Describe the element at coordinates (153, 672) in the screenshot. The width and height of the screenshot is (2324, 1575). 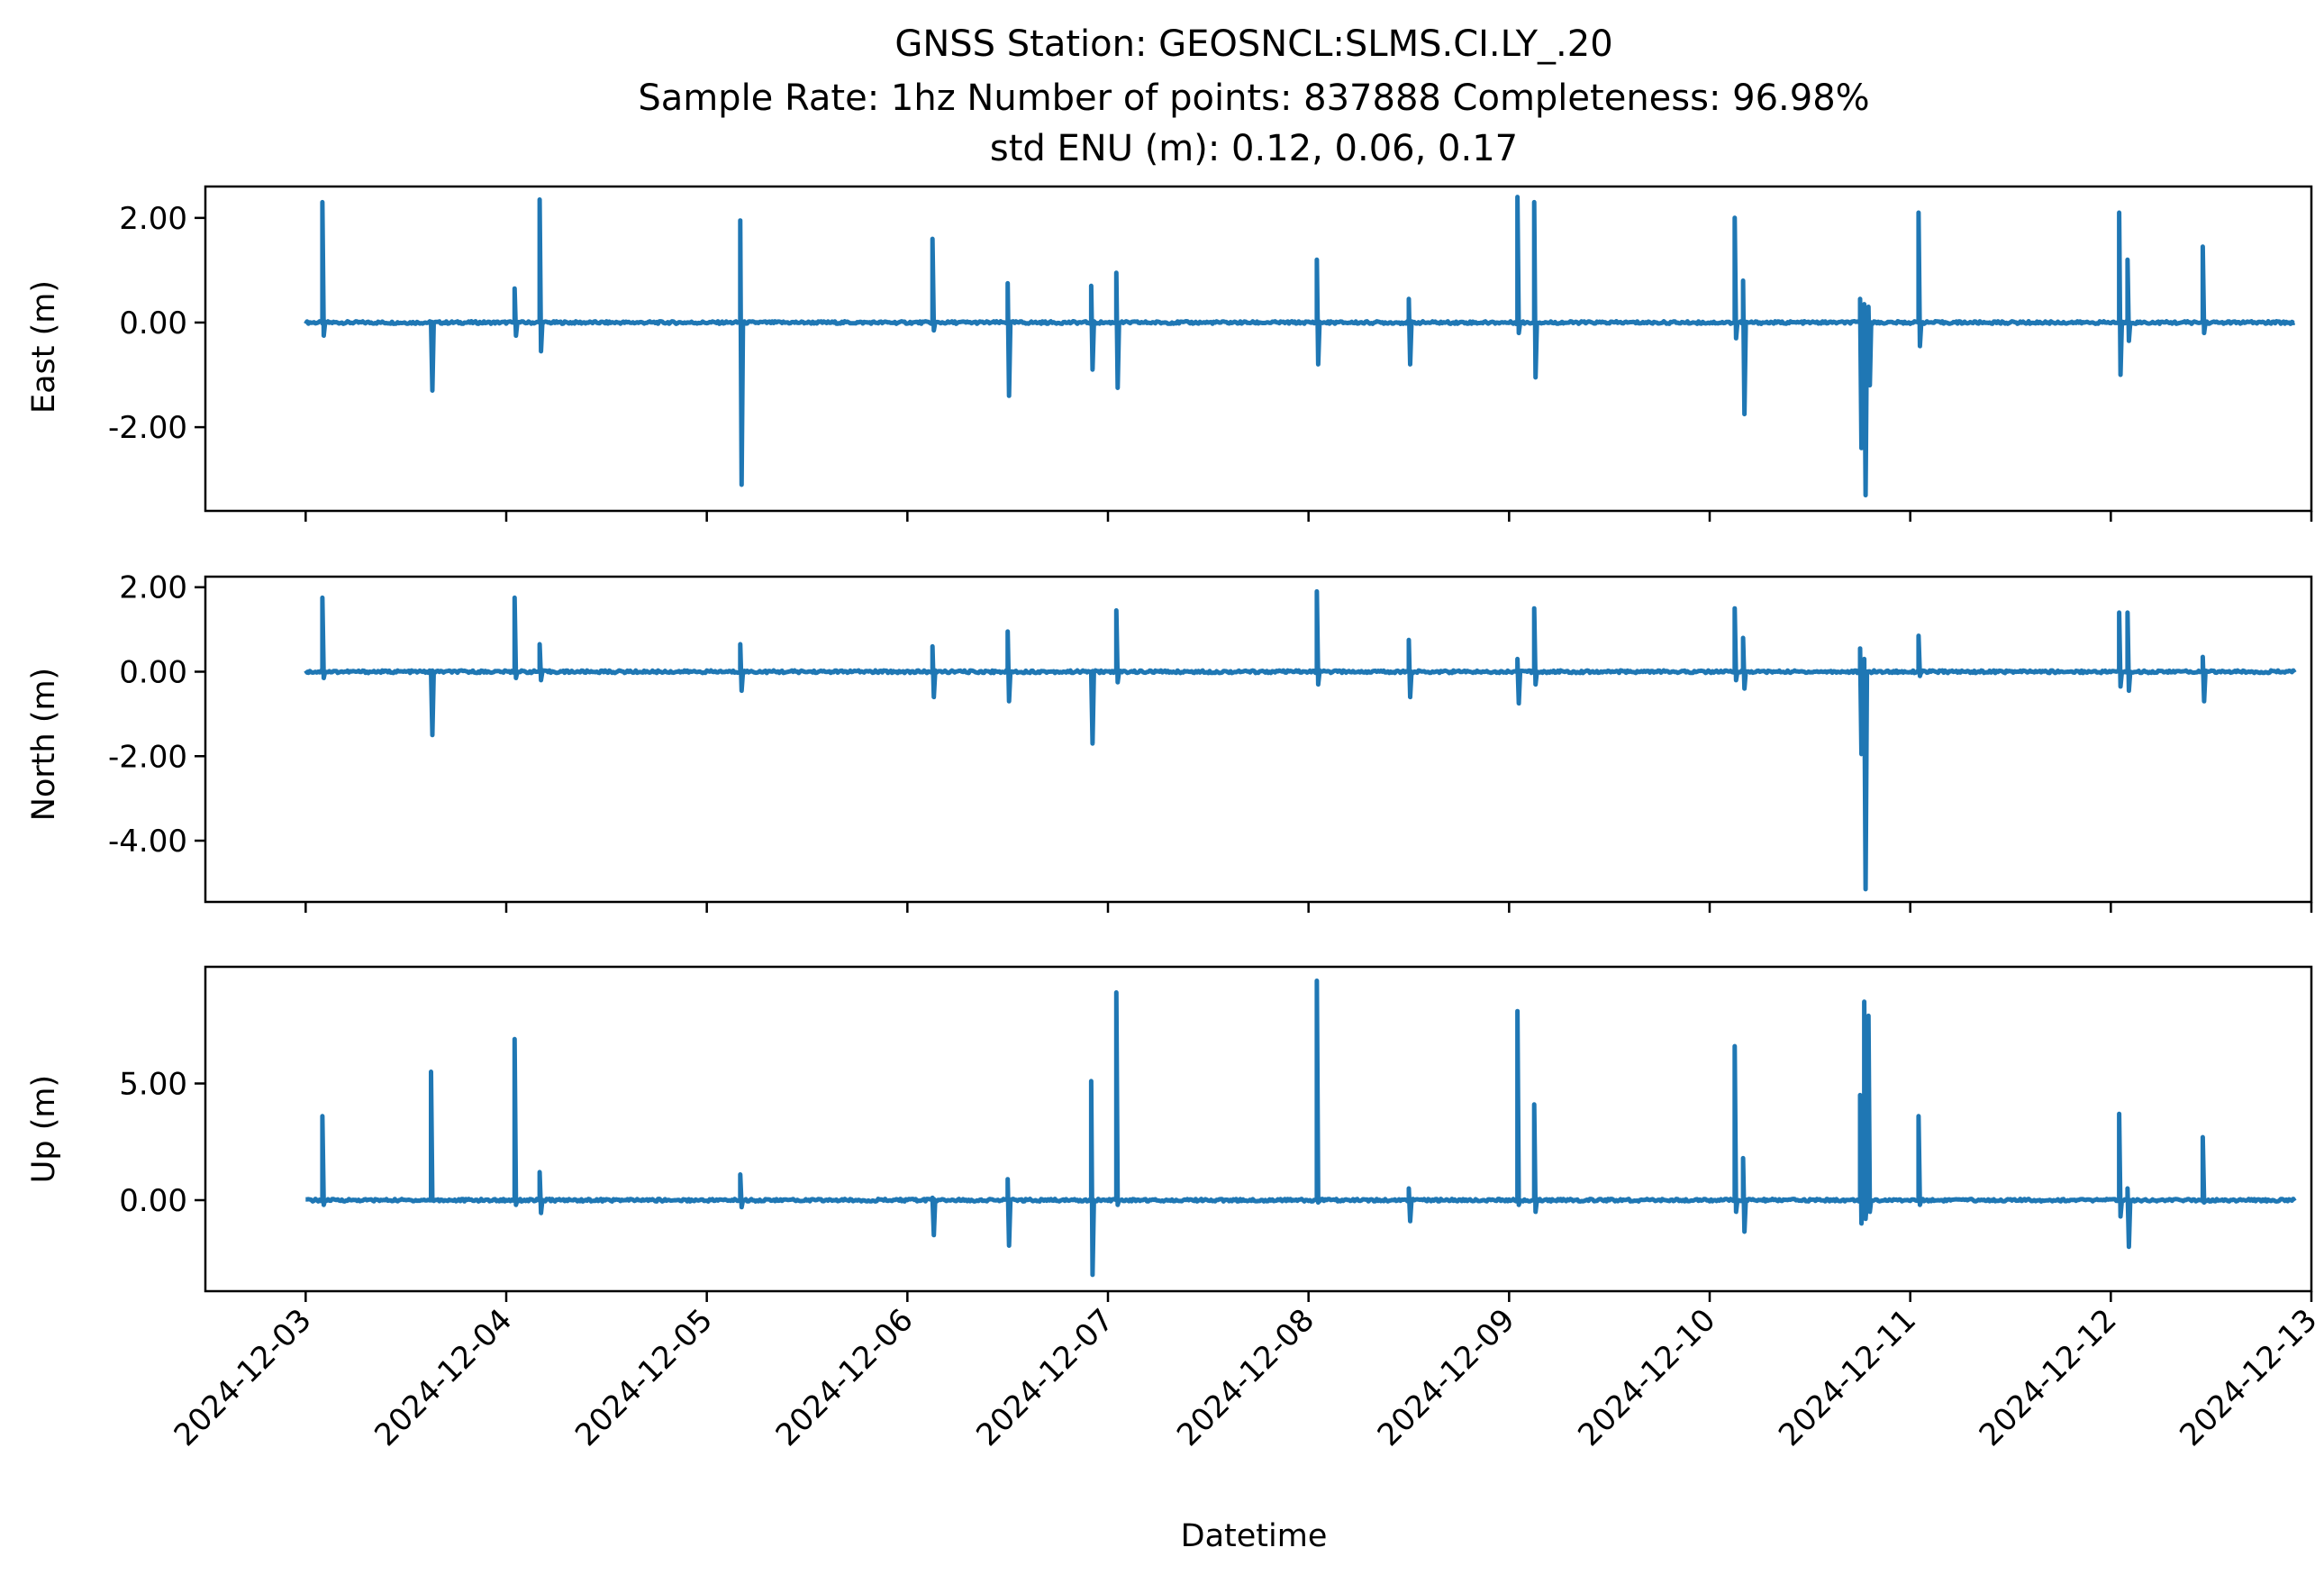
I see `north-ytick-label: 0.00` at that location.